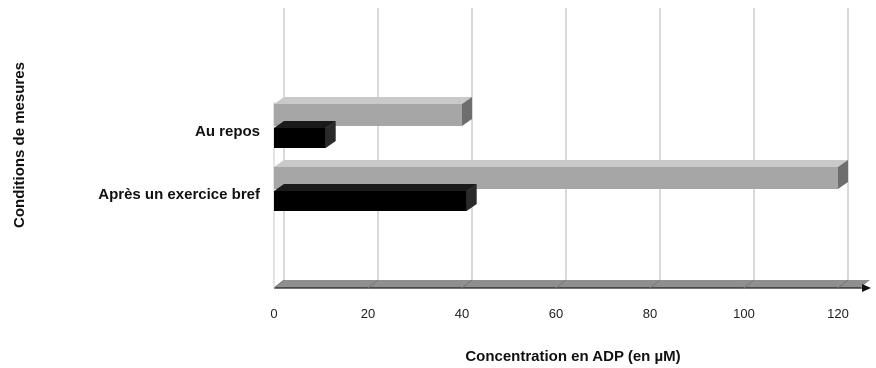 The height and width of the screenshot is (368, 876). I want to click on x-tick-label: 20, so click(368, 313).